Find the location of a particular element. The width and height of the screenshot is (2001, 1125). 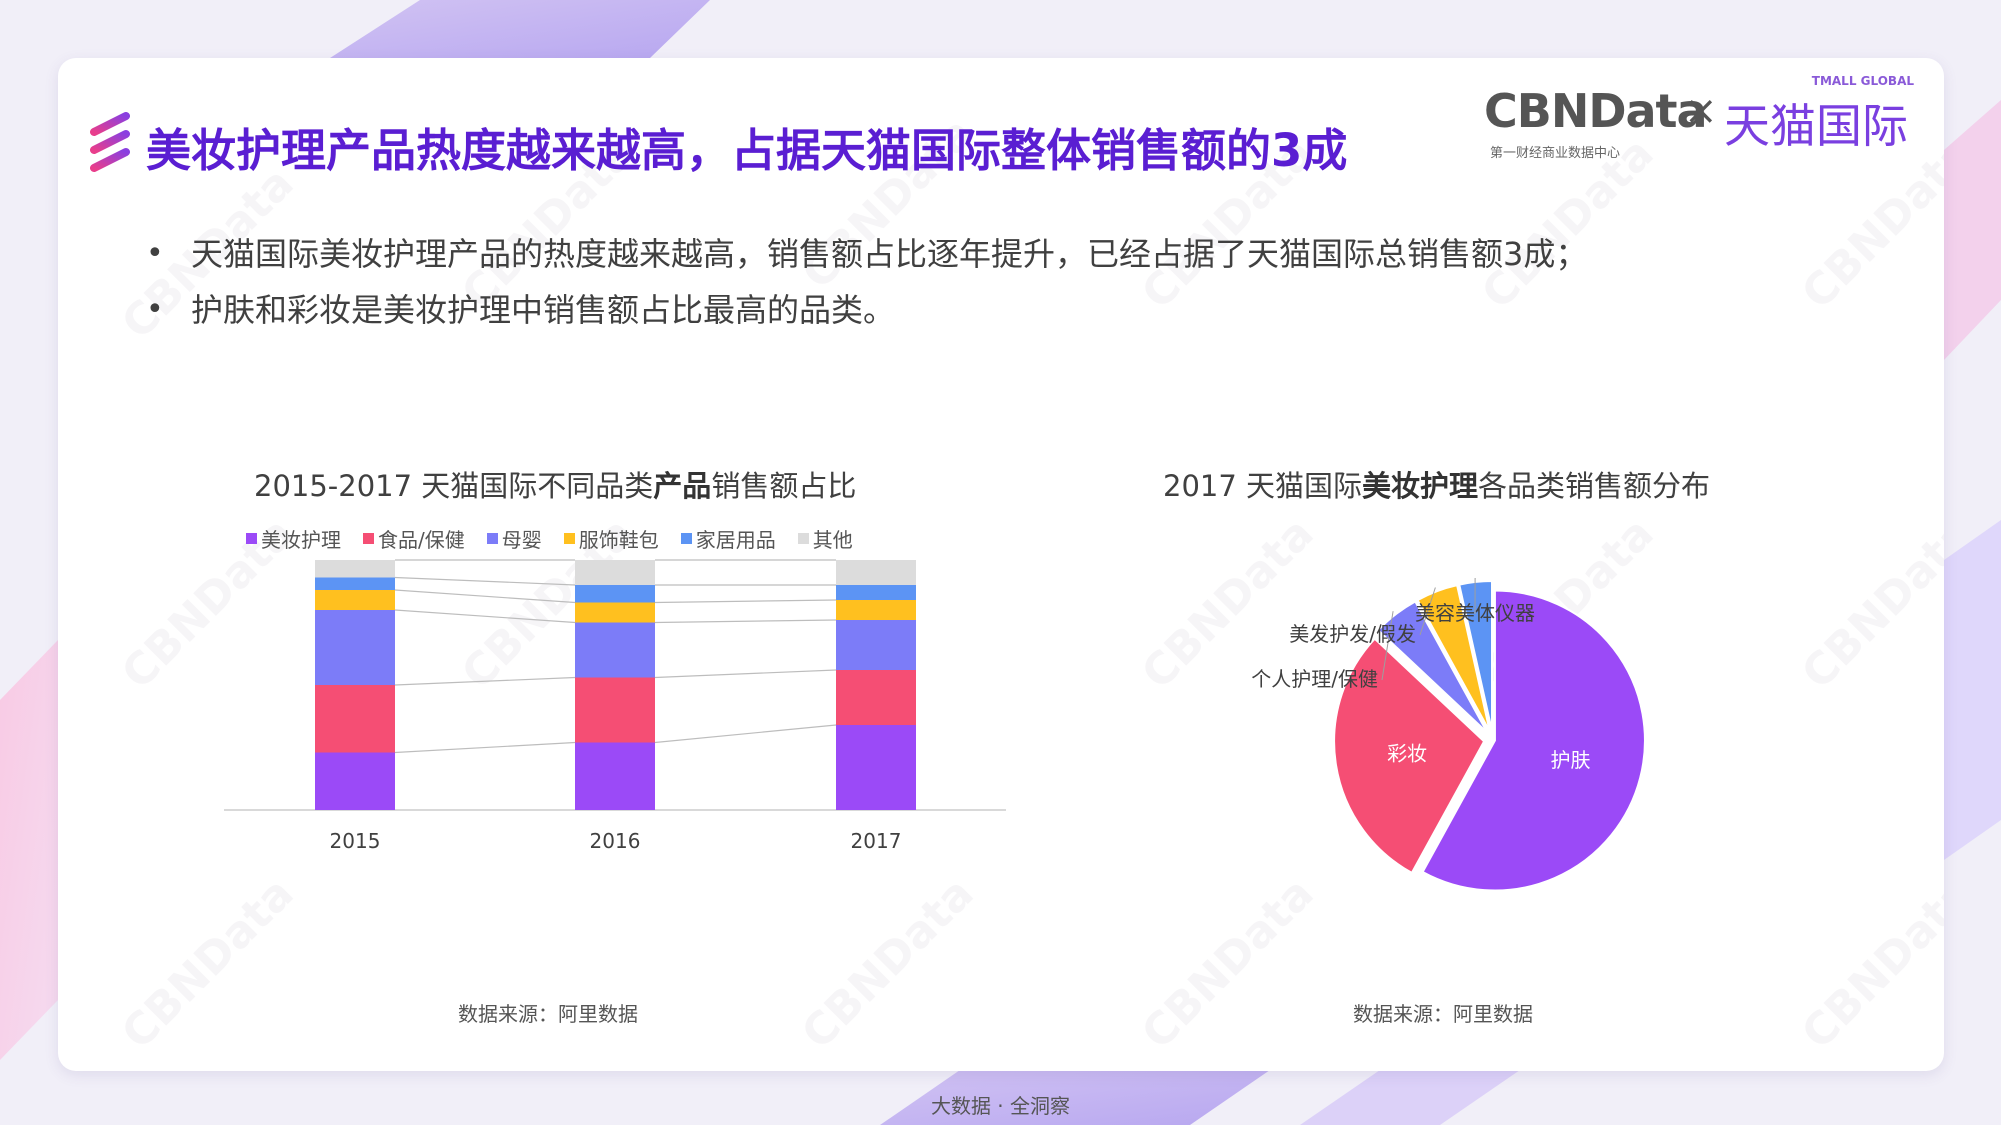

x-tick-label: 2016 is located at coordinates (615, 841).